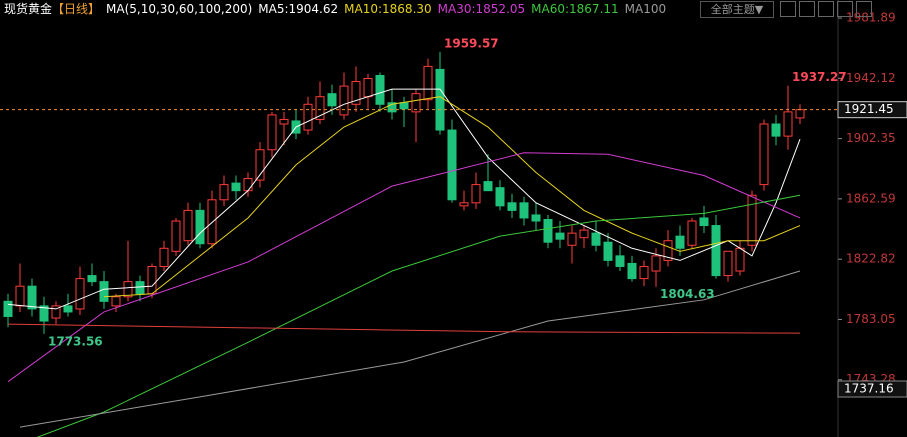 The image size is (907, 437). I want to click on legend-entry: MA60:1867.11, so click(575, 9).